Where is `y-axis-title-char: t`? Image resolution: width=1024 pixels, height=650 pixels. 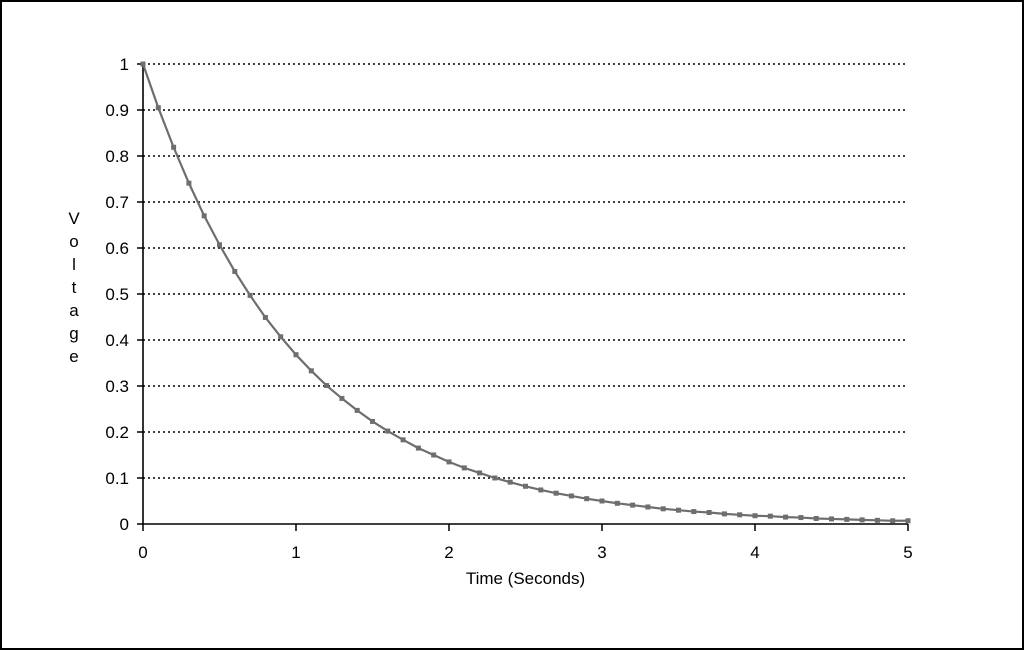 y-axis-title-char: t is located at coordinates (74, 287).